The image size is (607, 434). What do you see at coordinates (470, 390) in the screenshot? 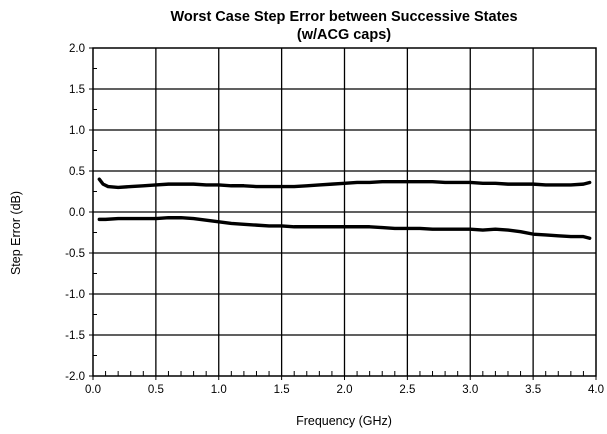
I see `x-tick-label: 3.0` at bounding box center [470, 390].